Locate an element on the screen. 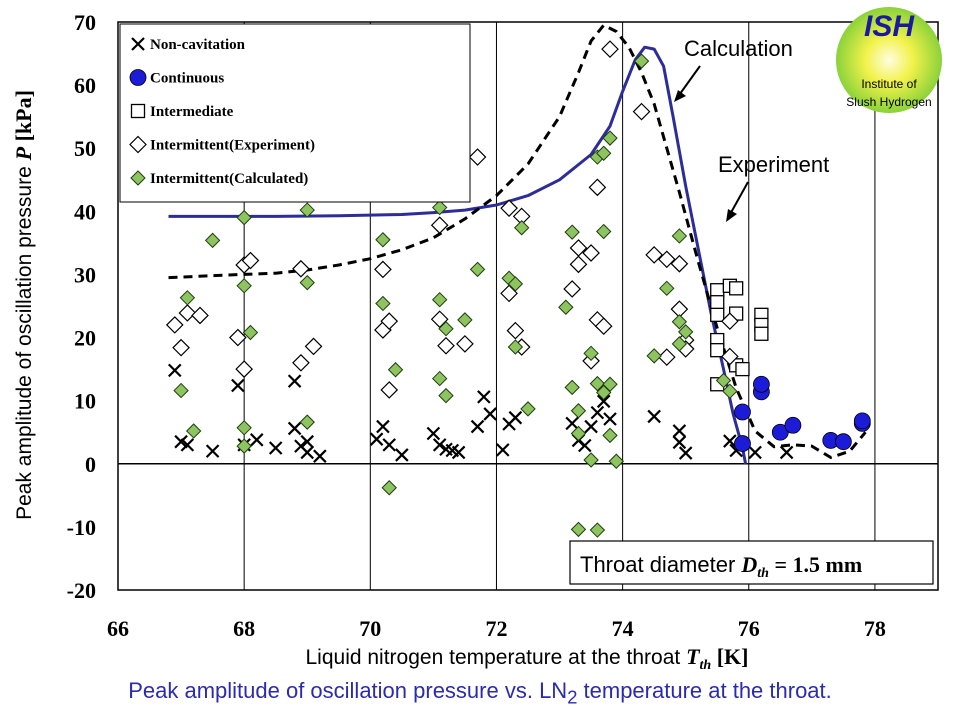 The image size is (960, 720). legend-label-interexp: Intermittent(Experiment) is located at coordinates (232, 146).